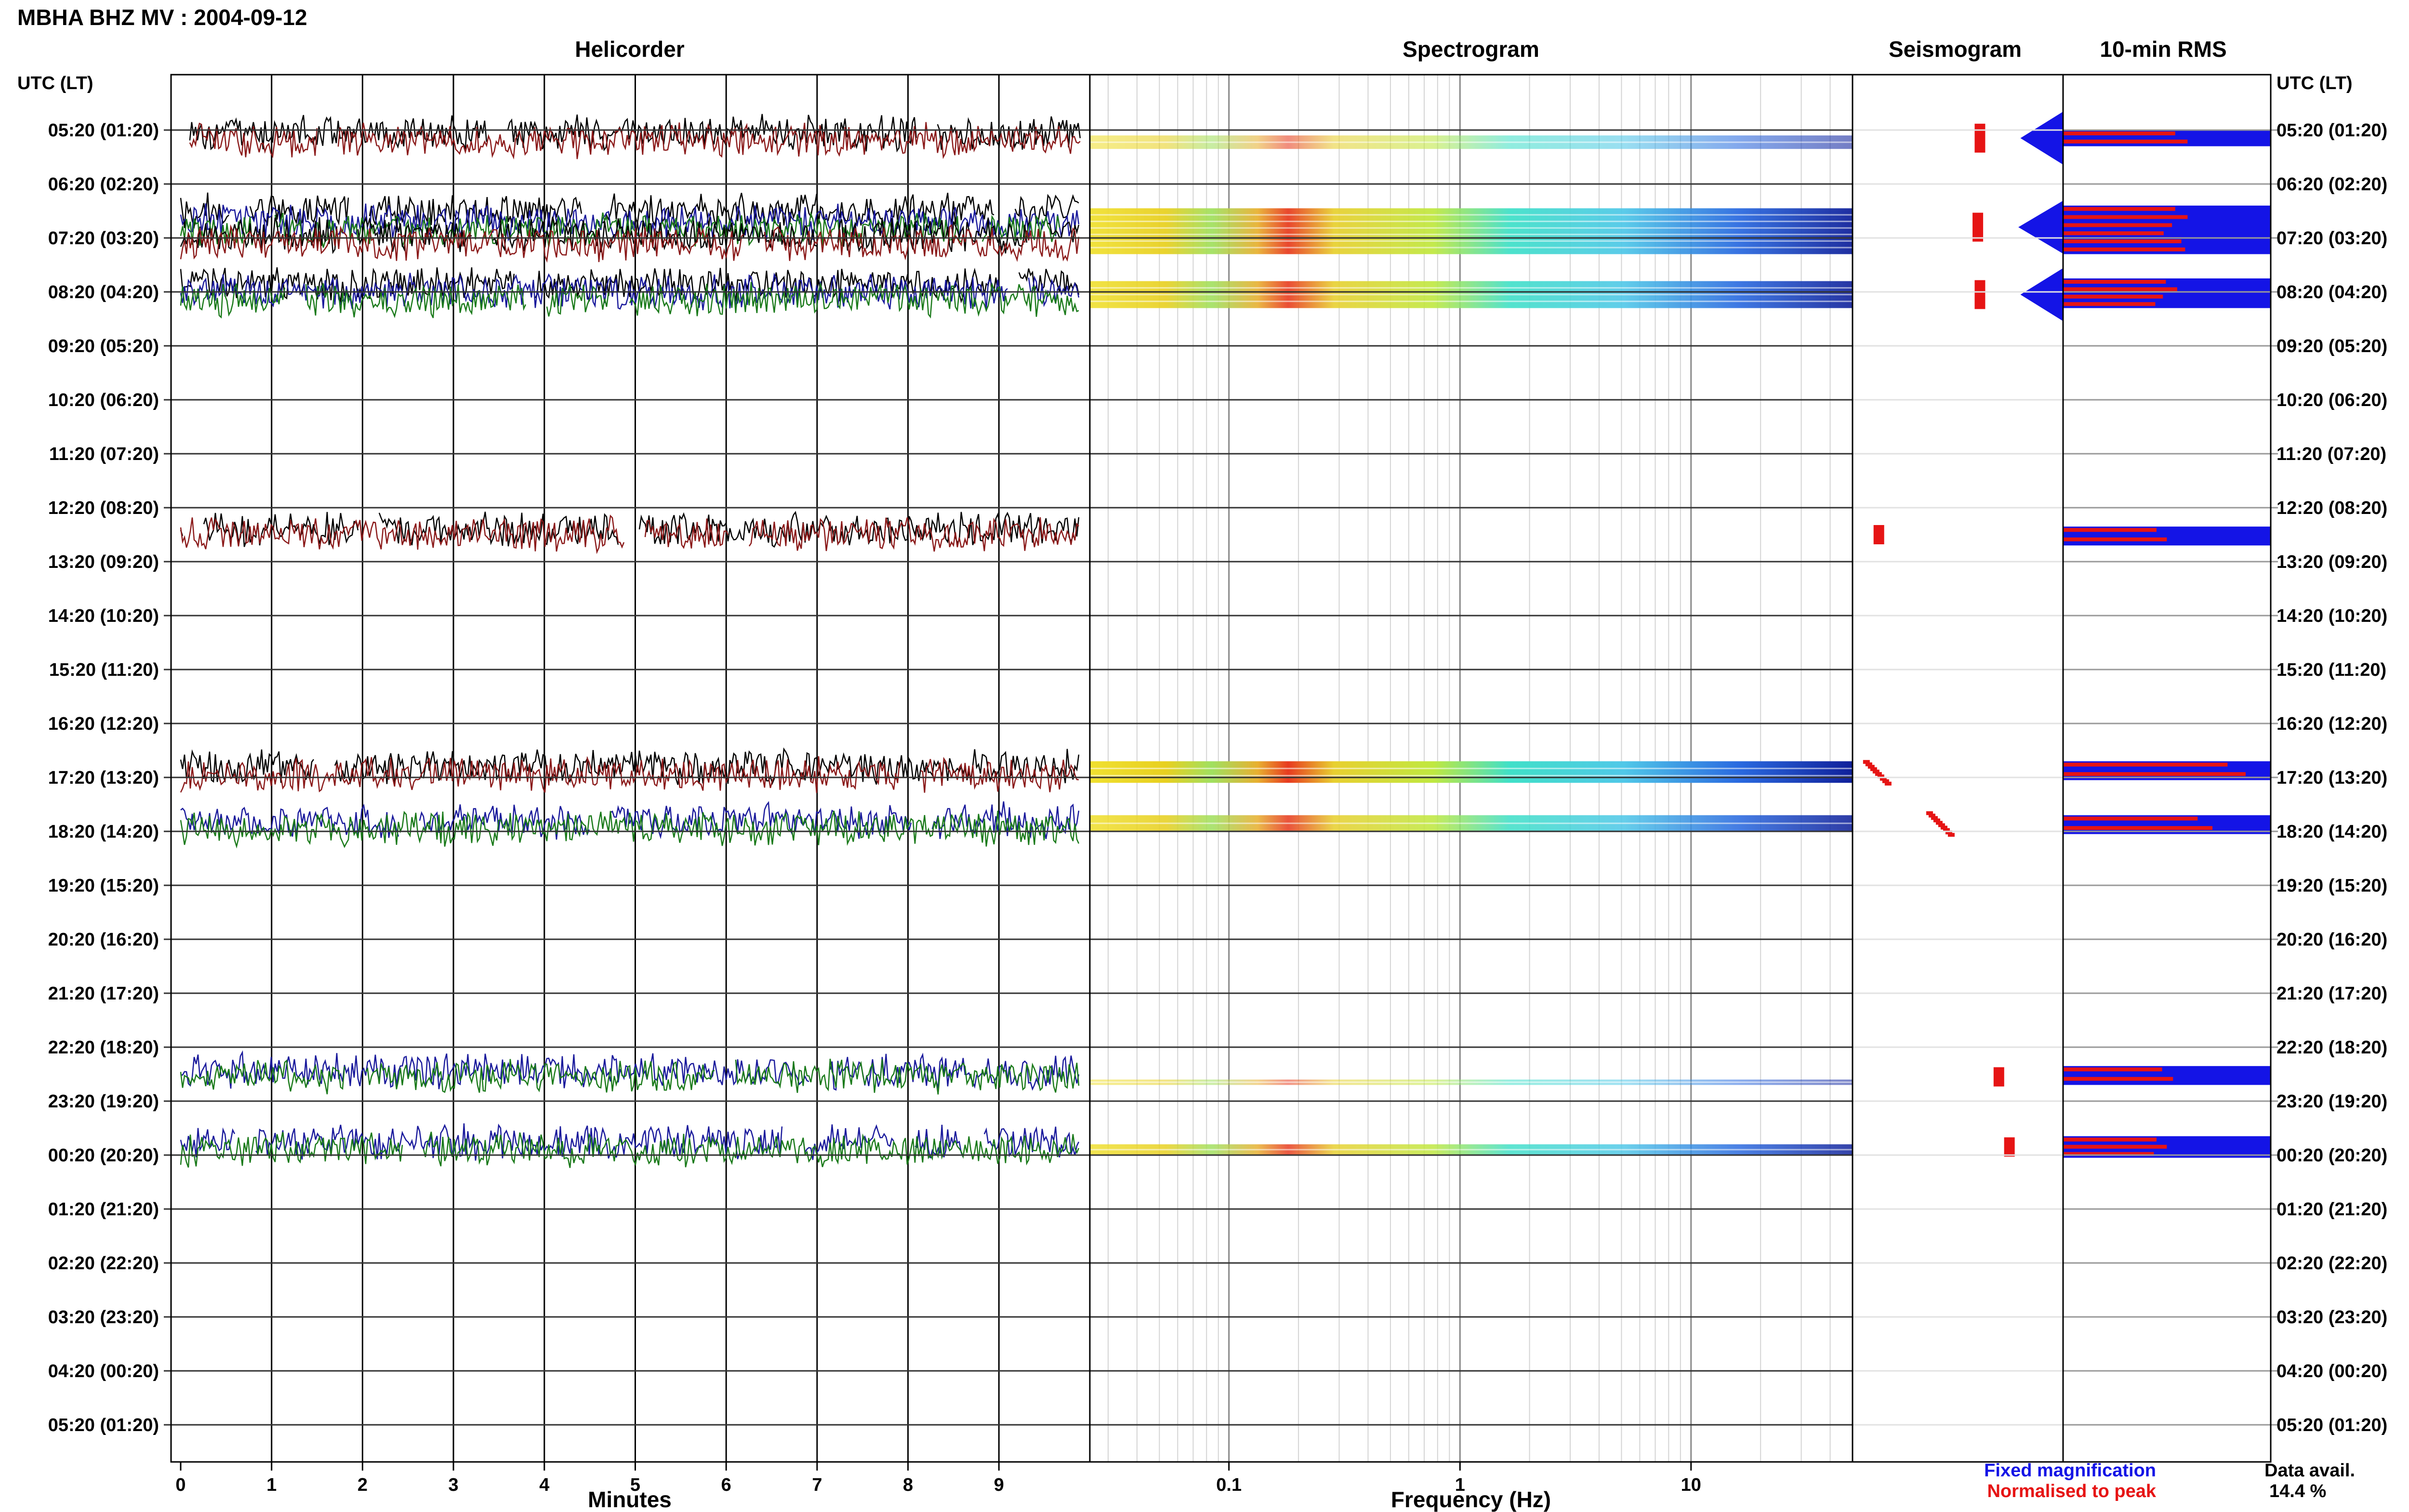  I want to click on time-label-right: 10:20 (06:20), so click(2332, 400).